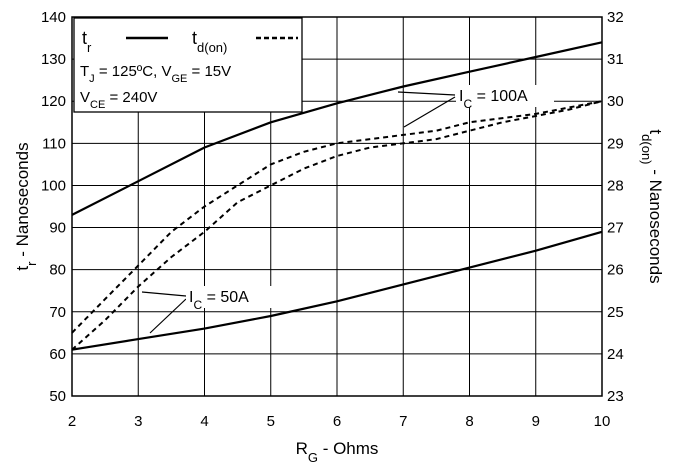  Describe the element at coordinates (615, 17) in the screenshot. I see `y-tick-label-right: 32` at that location.